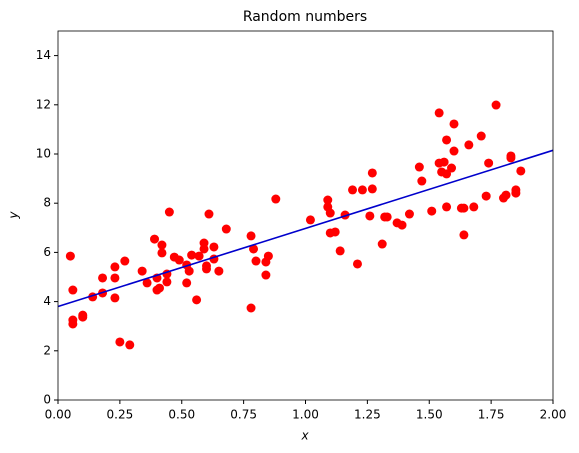 This screenshot has width=579, height=453. What do you see at coordinates (305, 415) in the screenshot?
I see `x-tick-label: 1.00` at bounding box center [305, 415].